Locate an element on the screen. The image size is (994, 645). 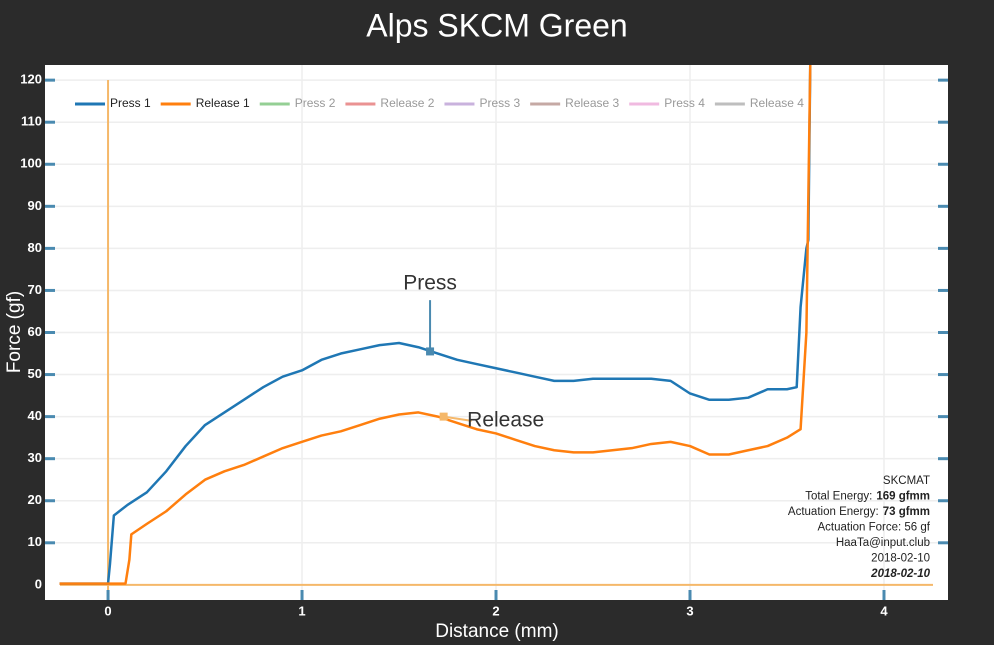
info-text: 73 gfmm is located at coordinates (906, 512).